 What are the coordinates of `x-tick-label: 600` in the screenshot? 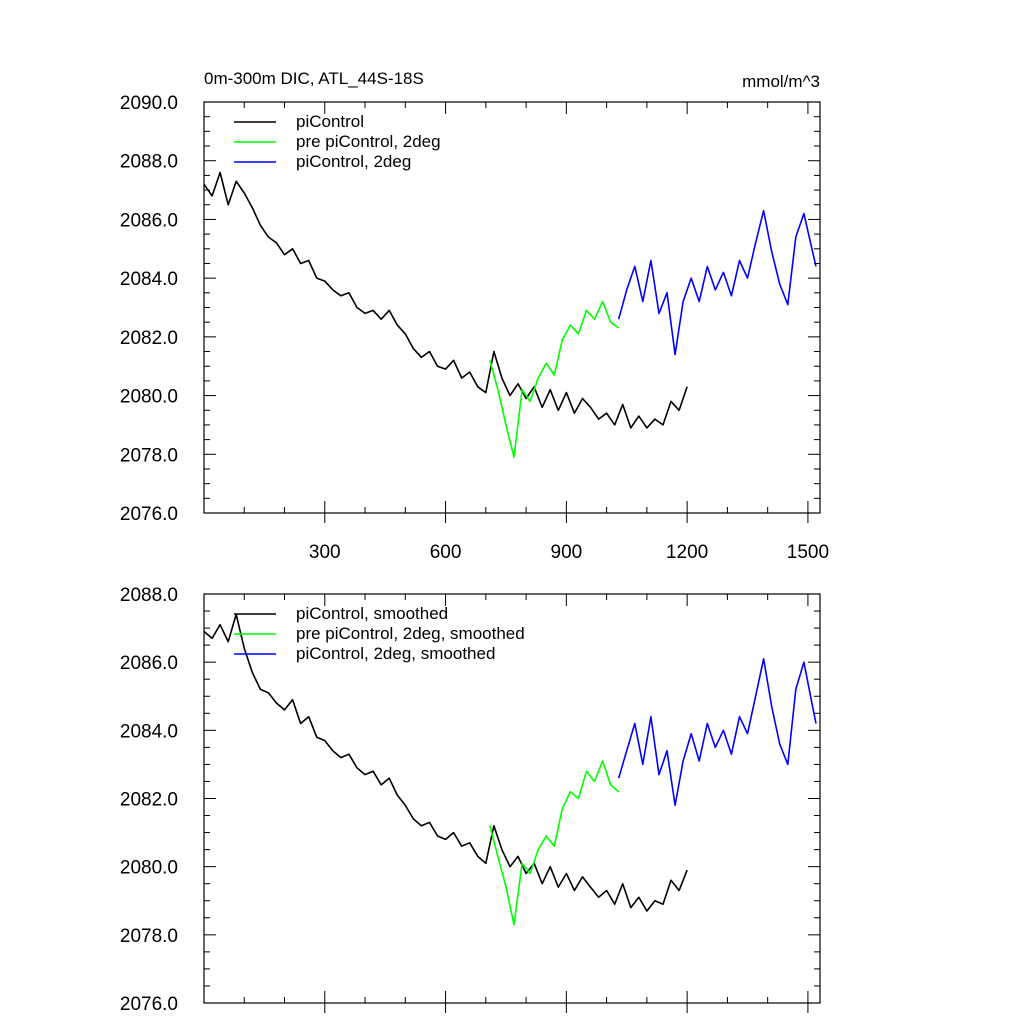 It's located at (446, 552).